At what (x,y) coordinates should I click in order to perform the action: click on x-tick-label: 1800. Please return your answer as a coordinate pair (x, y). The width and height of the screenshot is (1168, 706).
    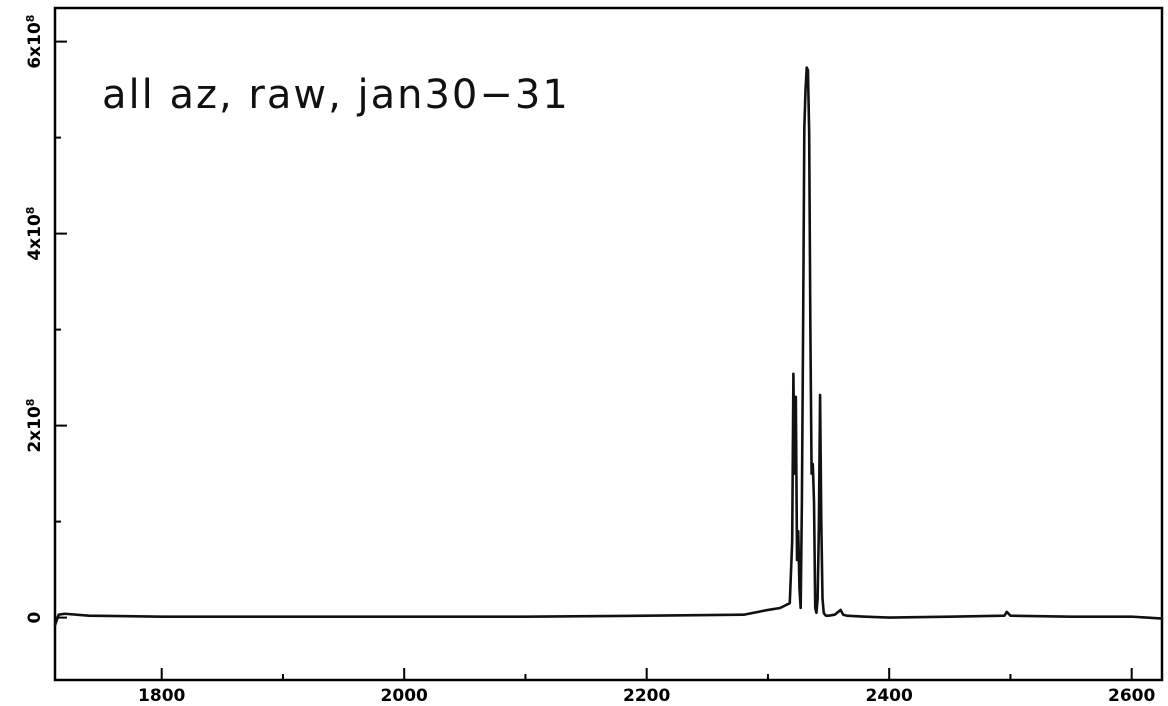
    Looking at the image, I should click on (161, 696).